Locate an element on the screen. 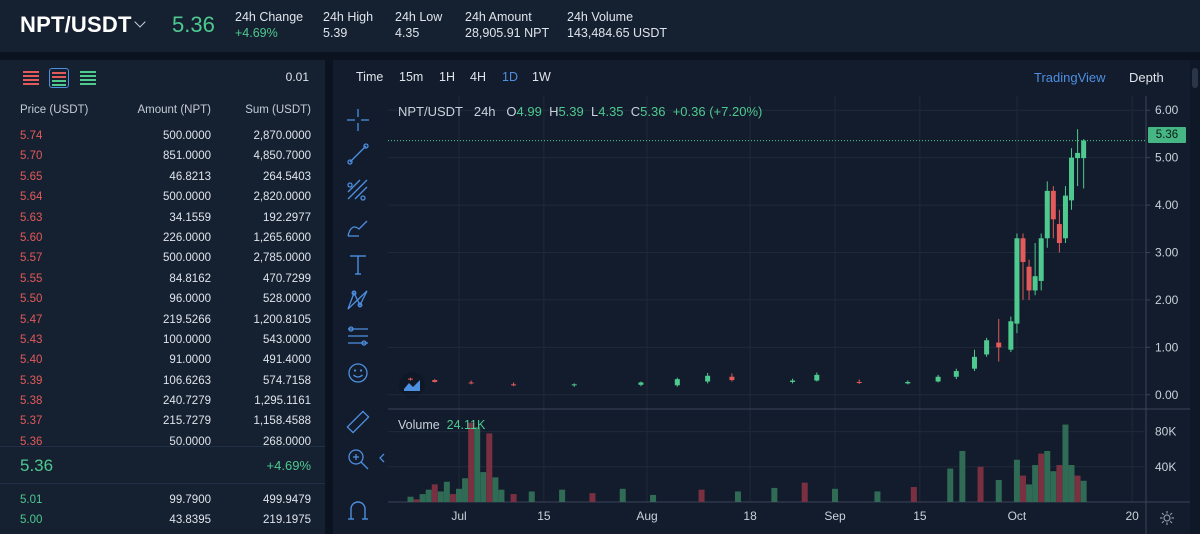 This screenshot has width=1200, height=534. row-sum: 268.0000 is located at coordinates (287, 441).